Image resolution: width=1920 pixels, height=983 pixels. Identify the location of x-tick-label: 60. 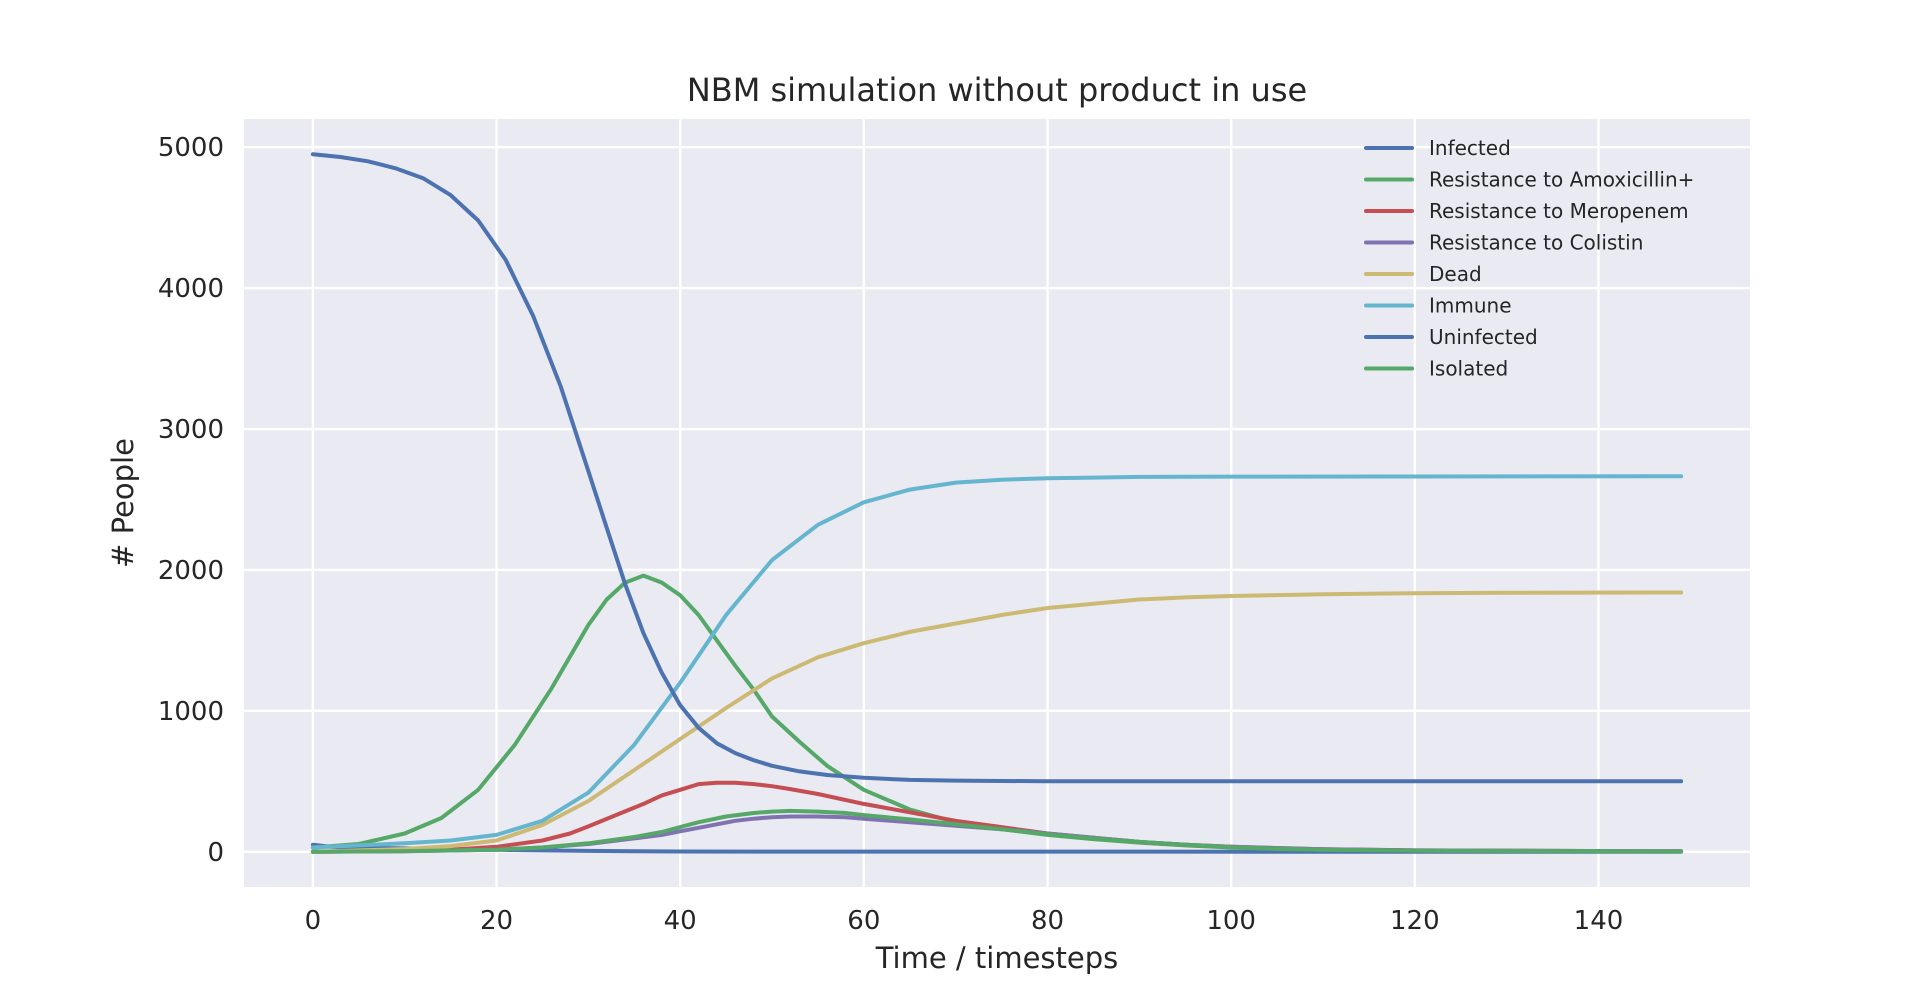
(863, 921).